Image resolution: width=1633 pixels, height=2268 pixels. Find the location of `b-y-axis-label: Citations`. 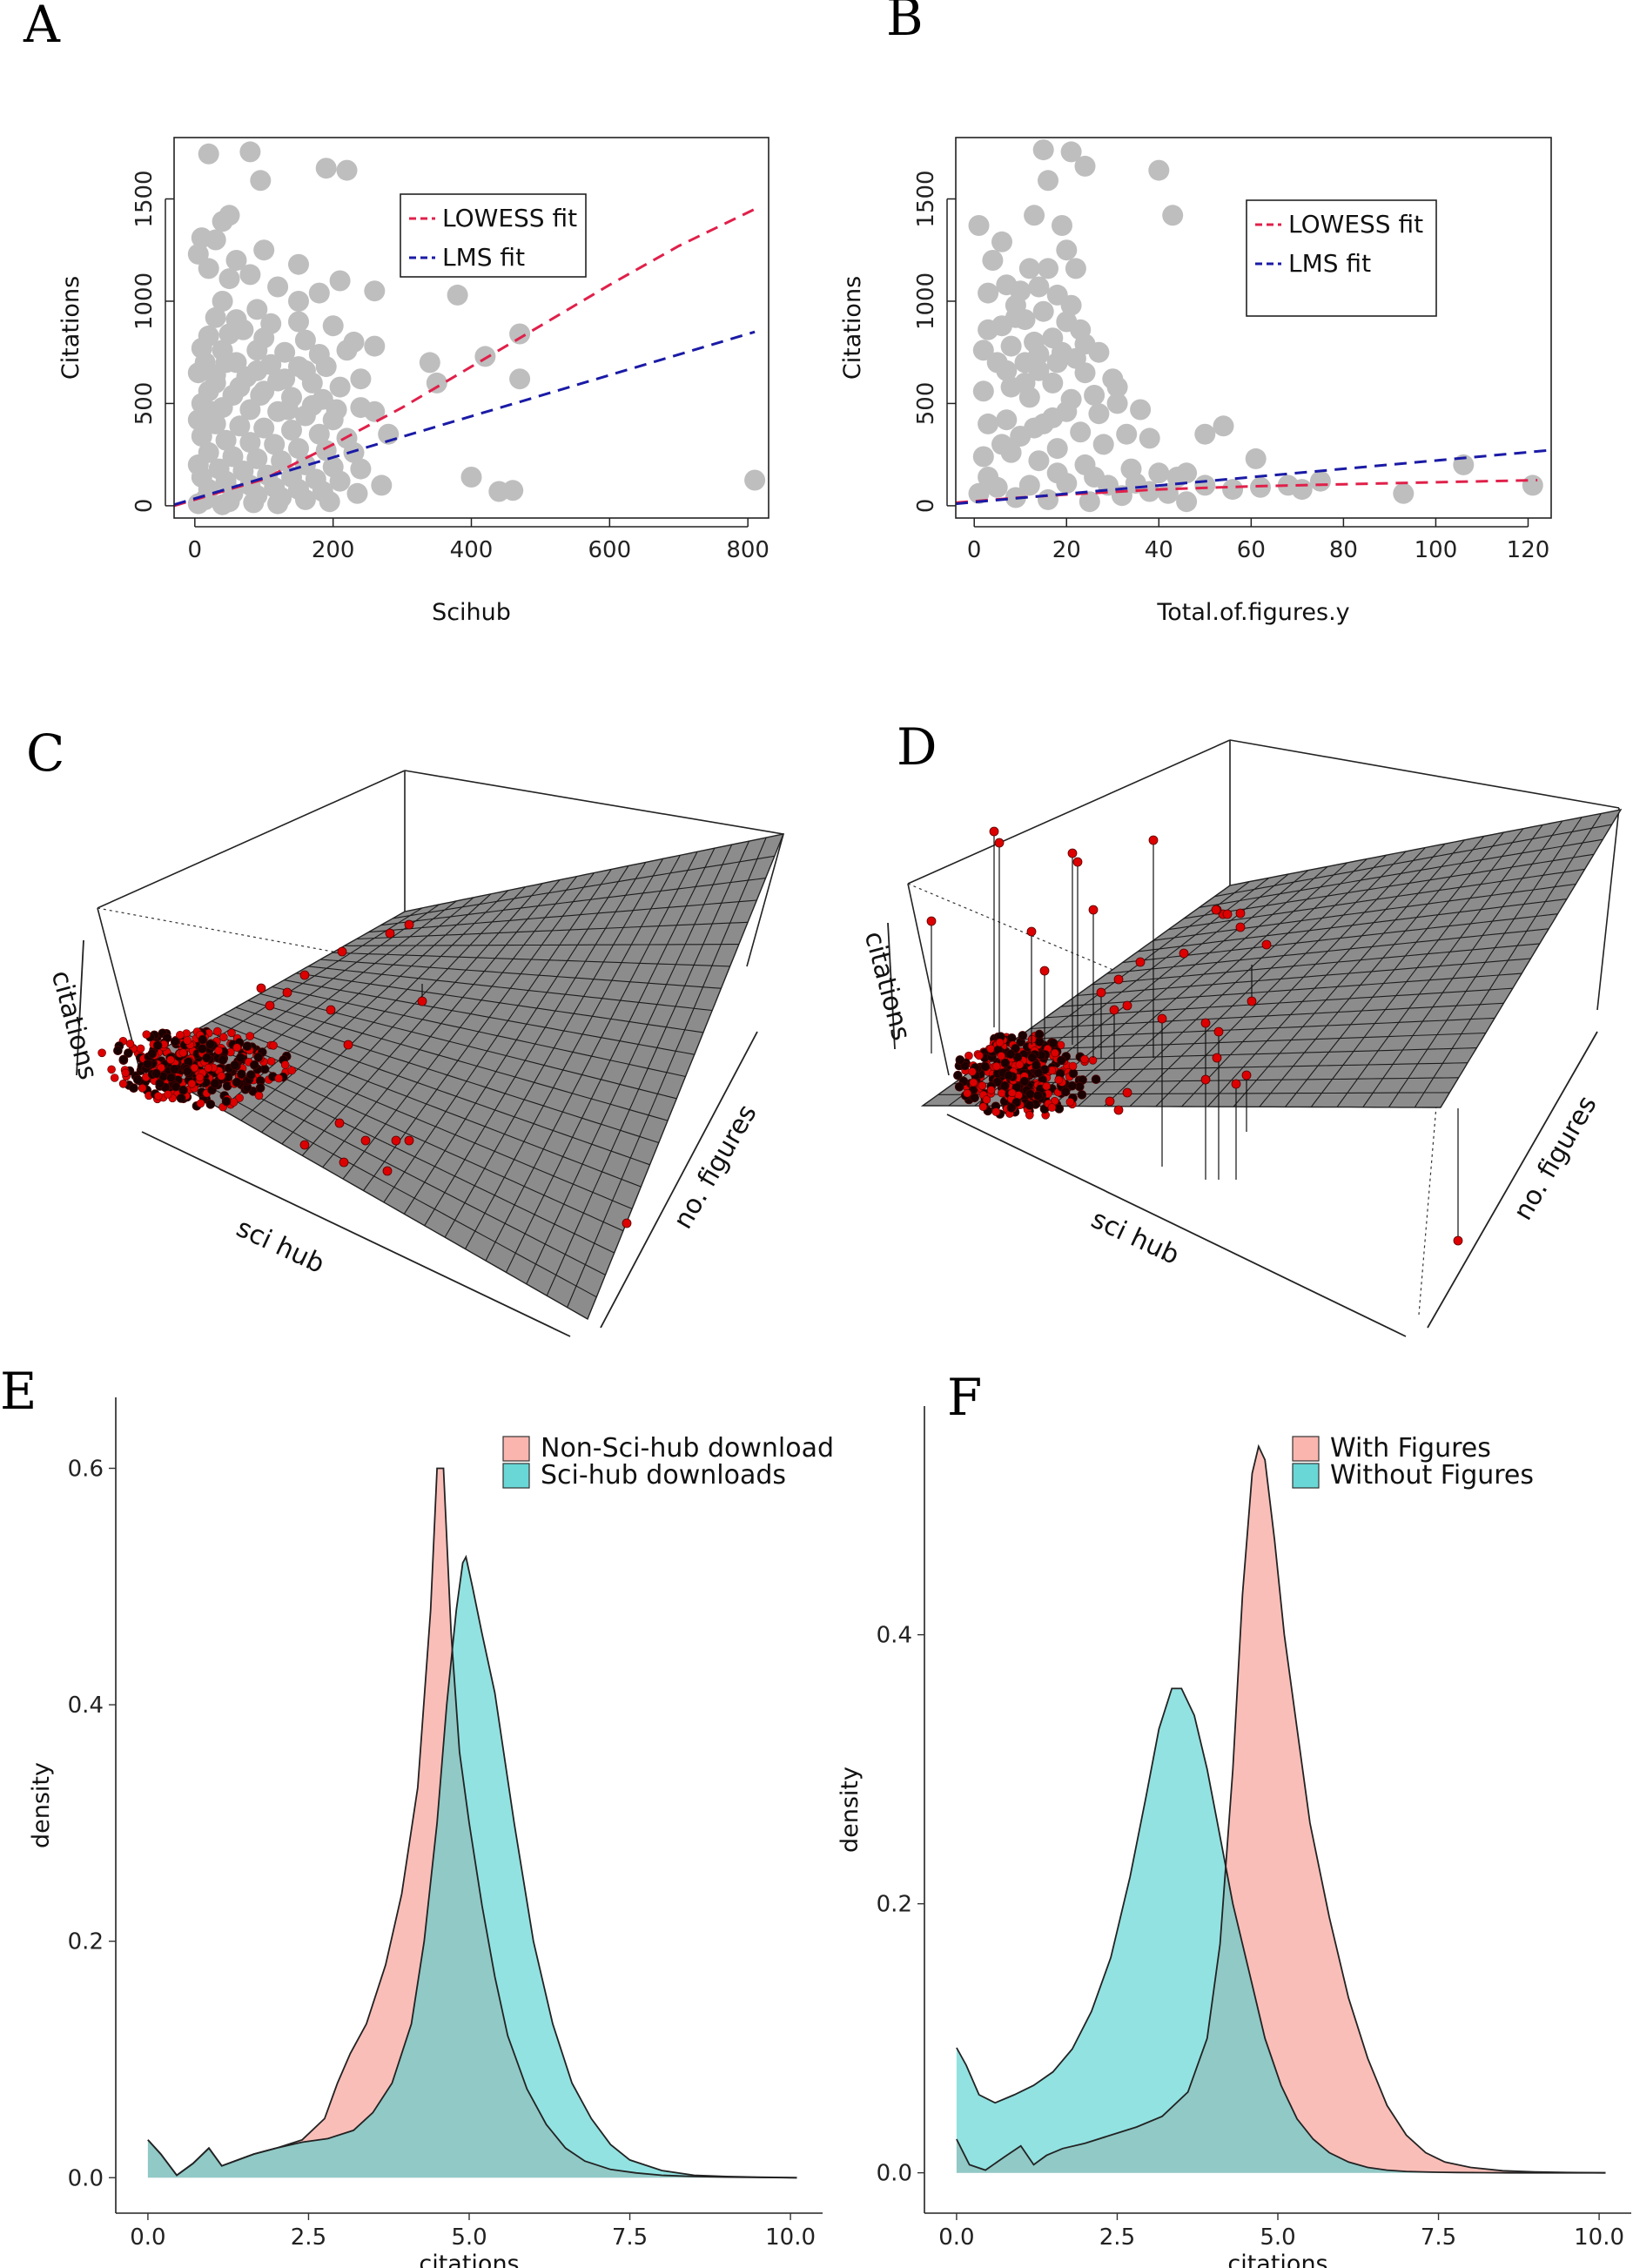

b-y-axis-label: Citations is located at coordinates (853, 328).